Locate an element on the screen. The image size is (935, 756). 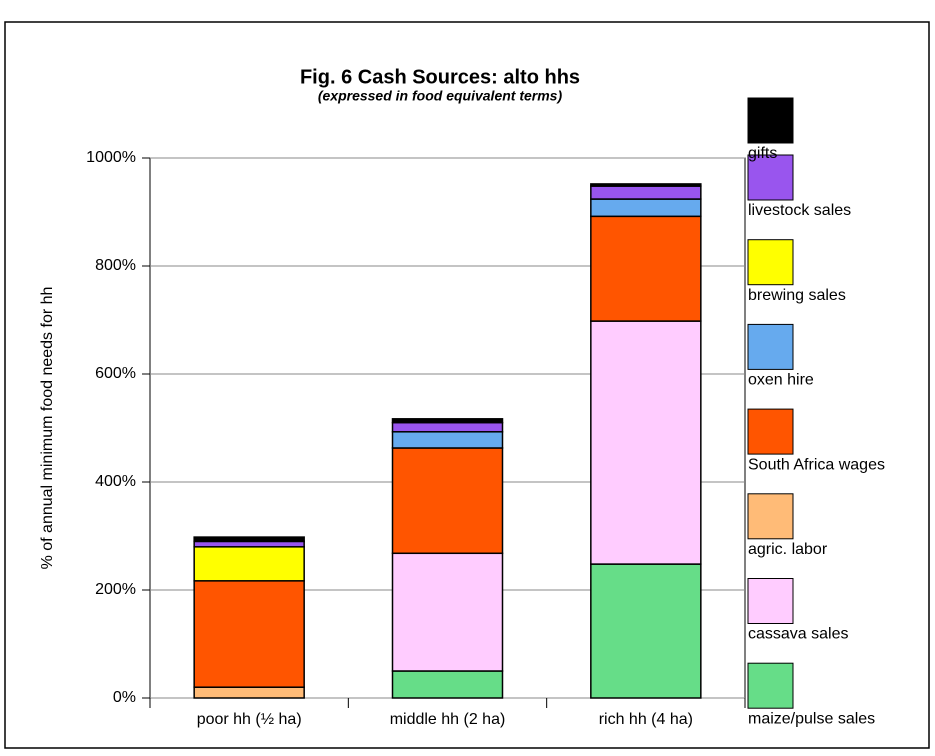
y-tick-label: 0% is located at coordinates (124, 697).